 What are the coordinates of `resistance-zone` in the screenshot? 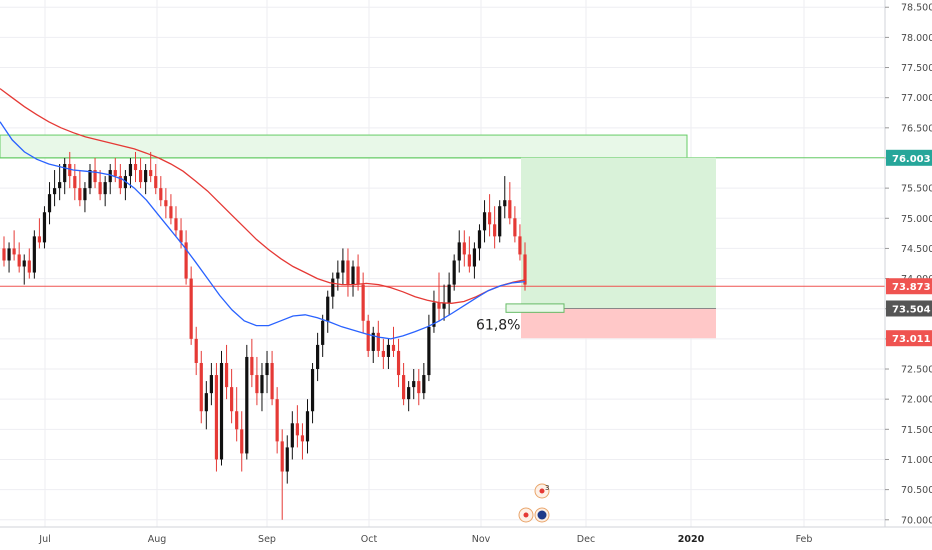 It's located at (344, 146).